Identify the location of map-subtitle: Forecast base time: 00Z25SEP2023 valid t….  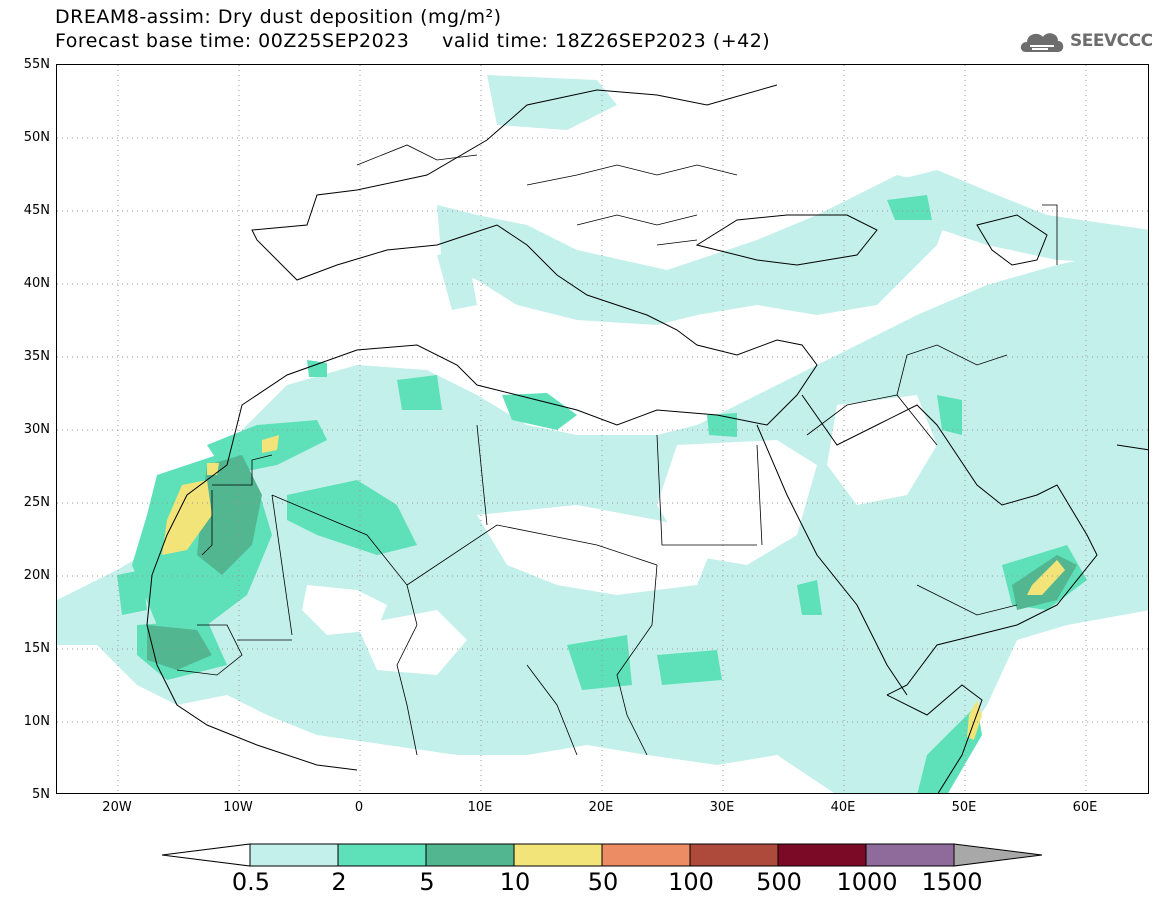
(413, 41).